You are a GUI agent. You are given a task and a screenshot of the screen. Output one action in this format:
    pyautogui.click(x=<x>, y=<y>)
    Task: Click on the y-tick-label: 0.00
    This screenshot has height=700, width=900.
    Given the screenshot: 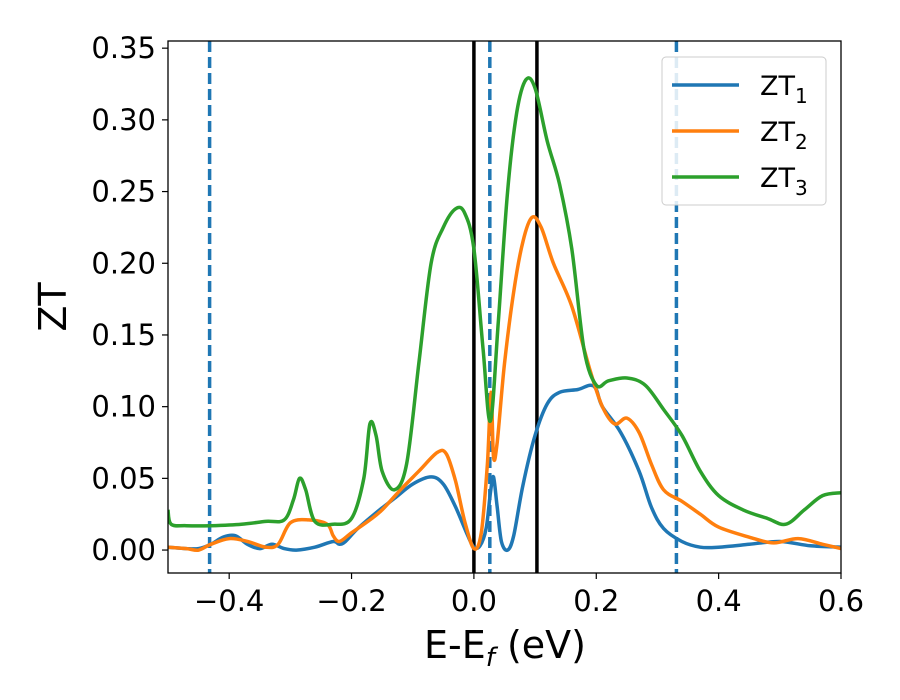 What is the action you would take?
    pyautogui.click(x=123, y=550)
    